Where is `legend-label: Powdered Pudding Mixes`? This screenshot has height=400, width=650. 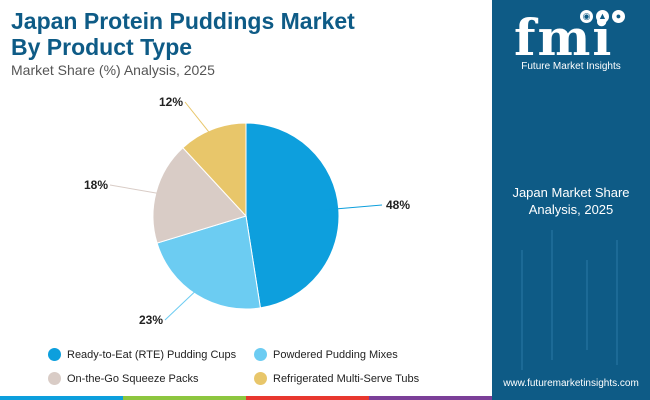 legend-label: Powdered Pudding Mixes is located at coordinates (335, 354).